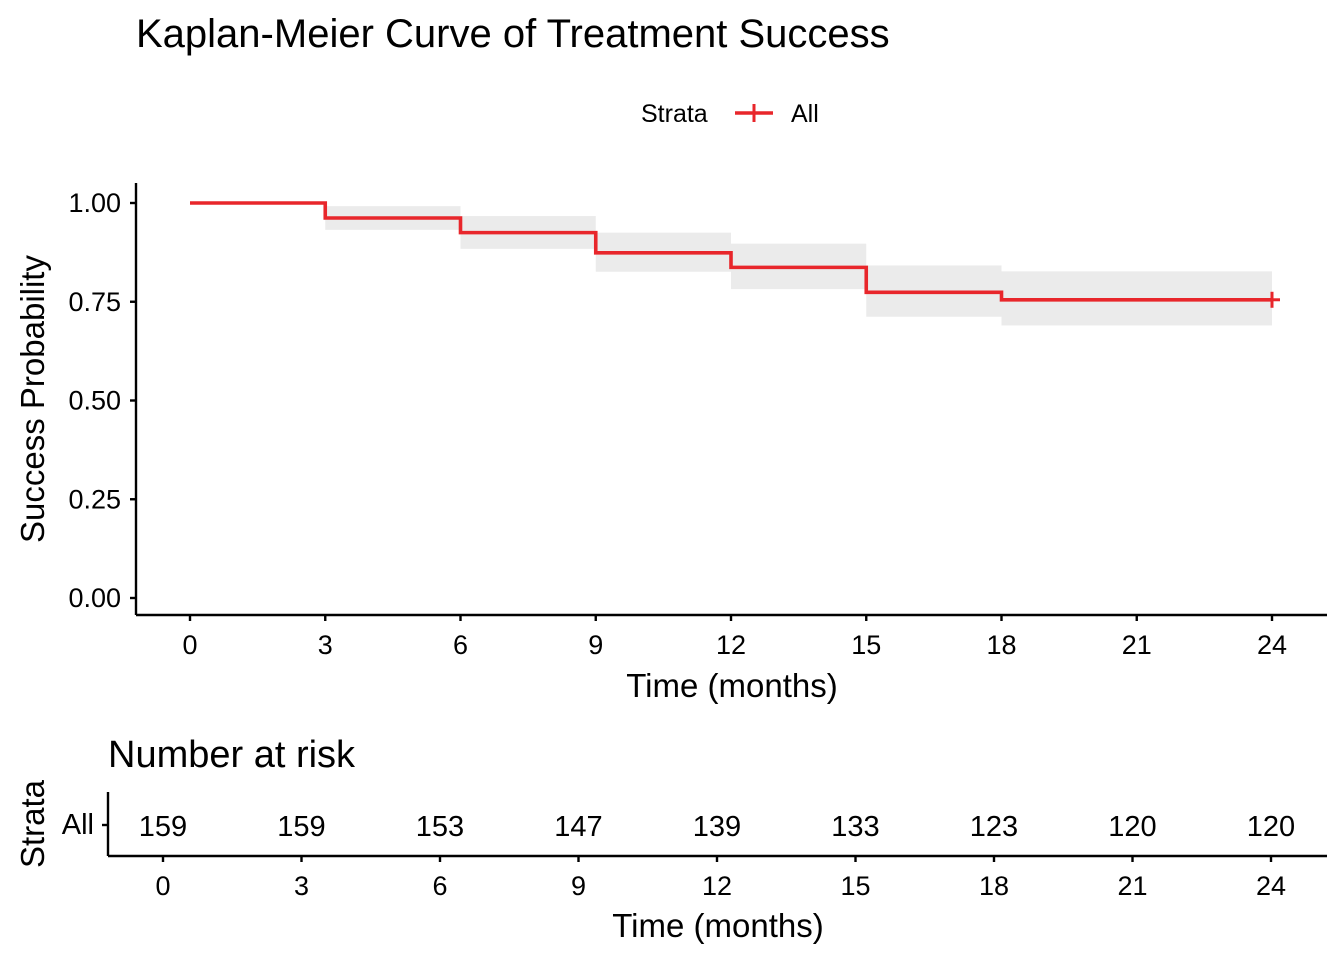 This screenshot has height=960, width=1344. What do you see at coordinates (1272, 645) in the screenshot?
I see `x-tick-label: 24` at bounding box center [1272, 645].